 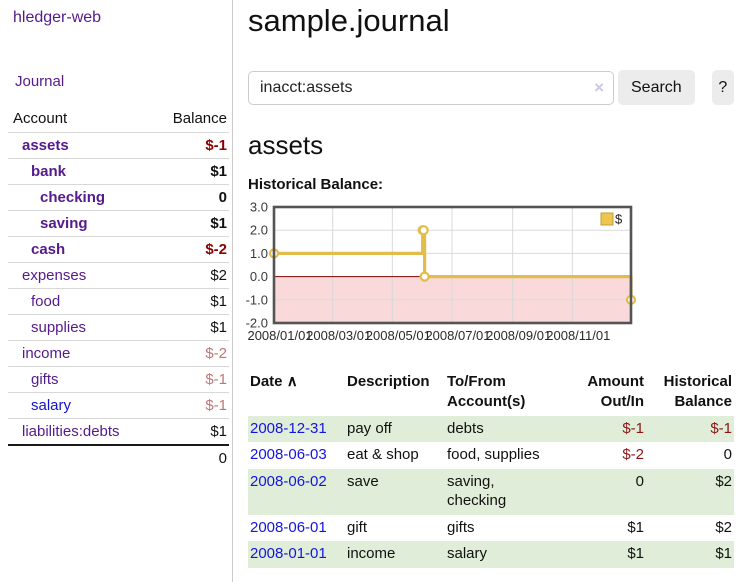 What do you see at coordinates (493, 455) in the screenshot?
I see `transaction-accounts: food, supplies` at bounding box center [493, 455].